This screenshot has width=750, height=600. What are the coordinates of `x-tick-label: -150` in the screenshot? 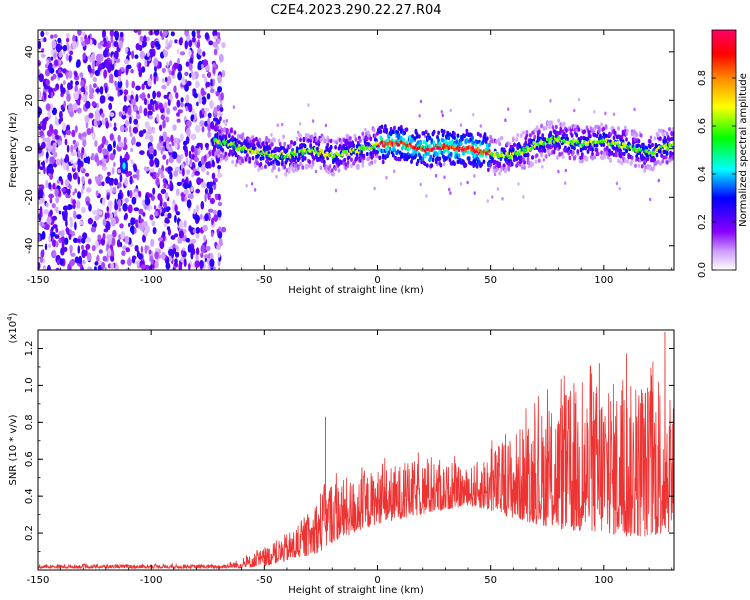 It's located at (38, 580).